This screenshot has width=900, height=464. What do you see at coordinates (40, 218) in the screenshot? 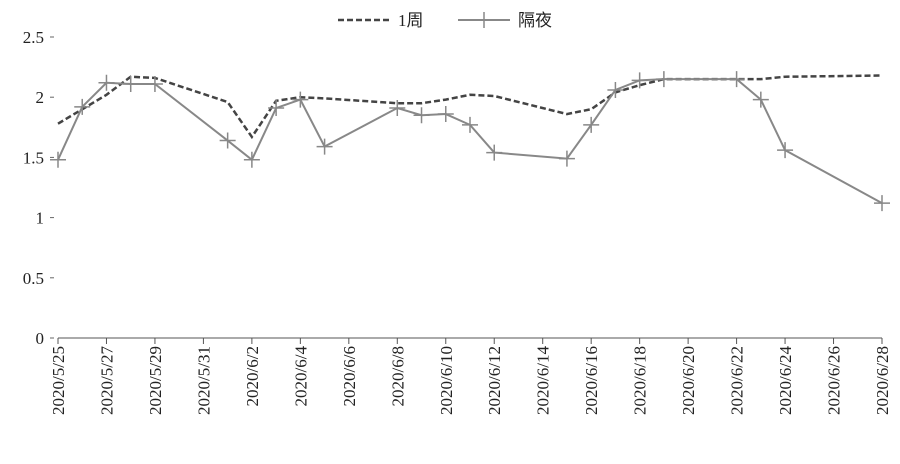
I see `y-tick-label: 1` at bounding box center [40, 218].